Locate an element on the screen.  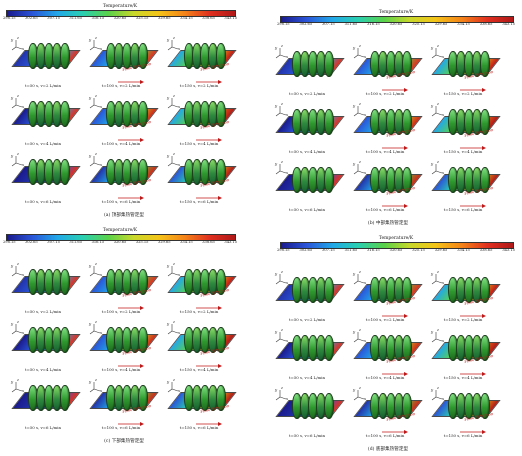
colorbar-tick-label: 343.15 is located at coordinates (508, 24).